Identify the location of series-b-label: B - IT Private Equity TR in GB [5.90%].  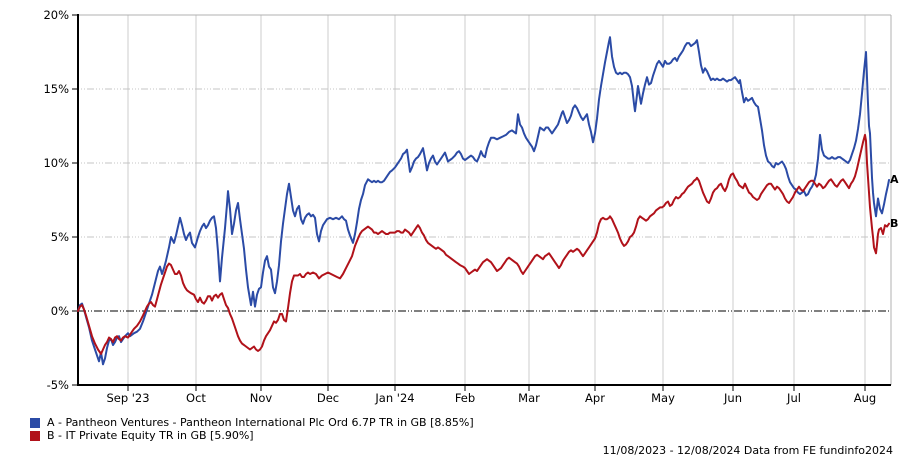
(150, 435).